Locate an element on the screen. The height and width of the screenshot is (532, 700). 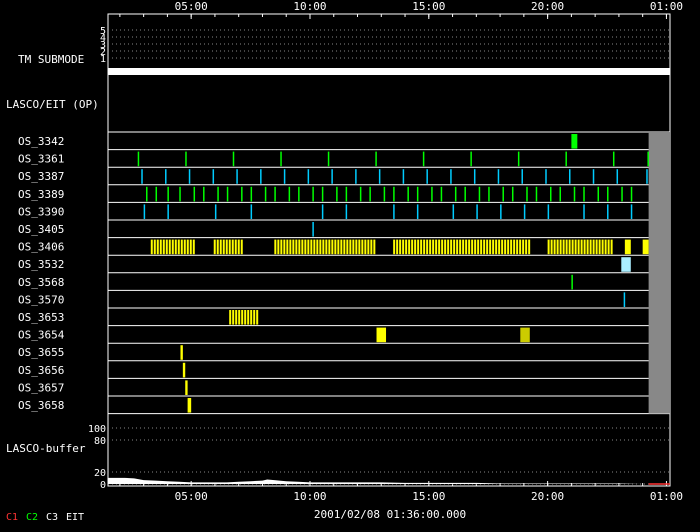
future-shade is located at coordinates (659, 273).